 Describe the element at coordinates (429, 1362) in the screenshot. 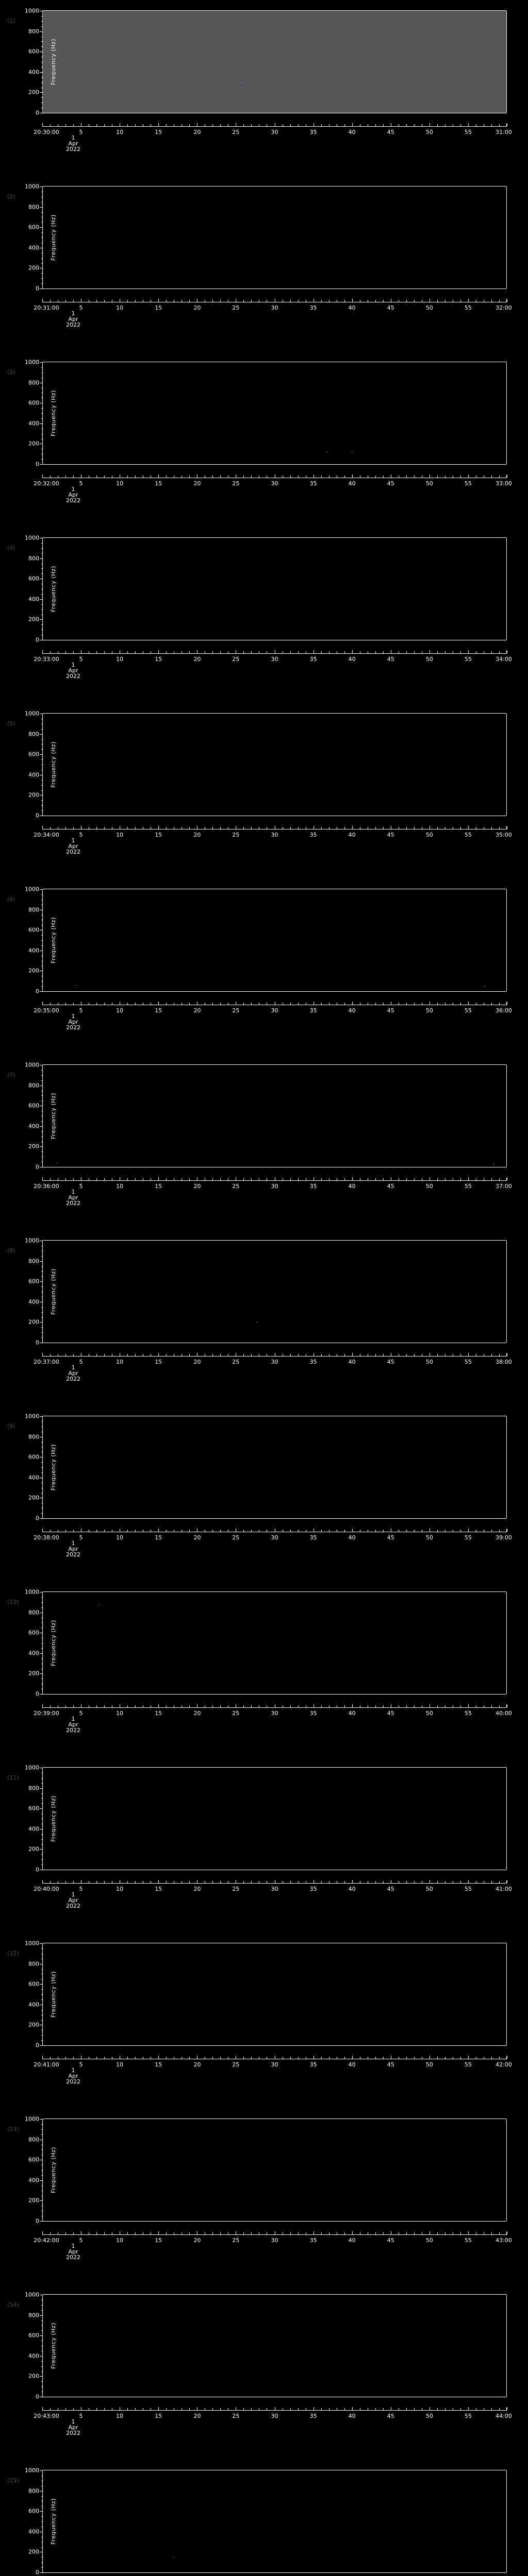

I see `x-axis-tick-label: 50` at that location.